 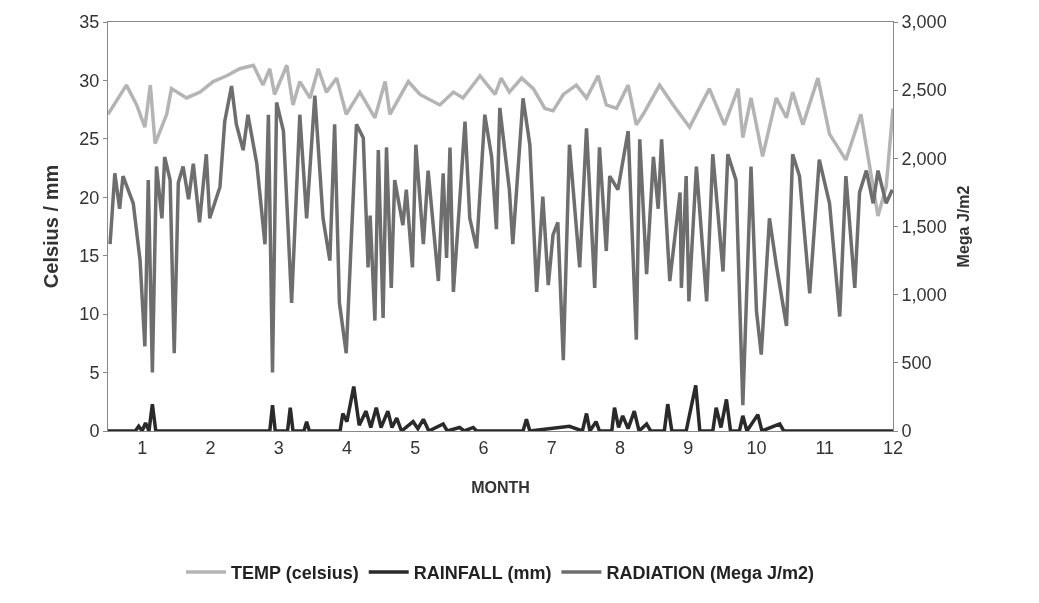 What do you see at coordinates (94, 372) in the screenshot?
I see `y-tick-label: 5` at bounding box center [94, 372].